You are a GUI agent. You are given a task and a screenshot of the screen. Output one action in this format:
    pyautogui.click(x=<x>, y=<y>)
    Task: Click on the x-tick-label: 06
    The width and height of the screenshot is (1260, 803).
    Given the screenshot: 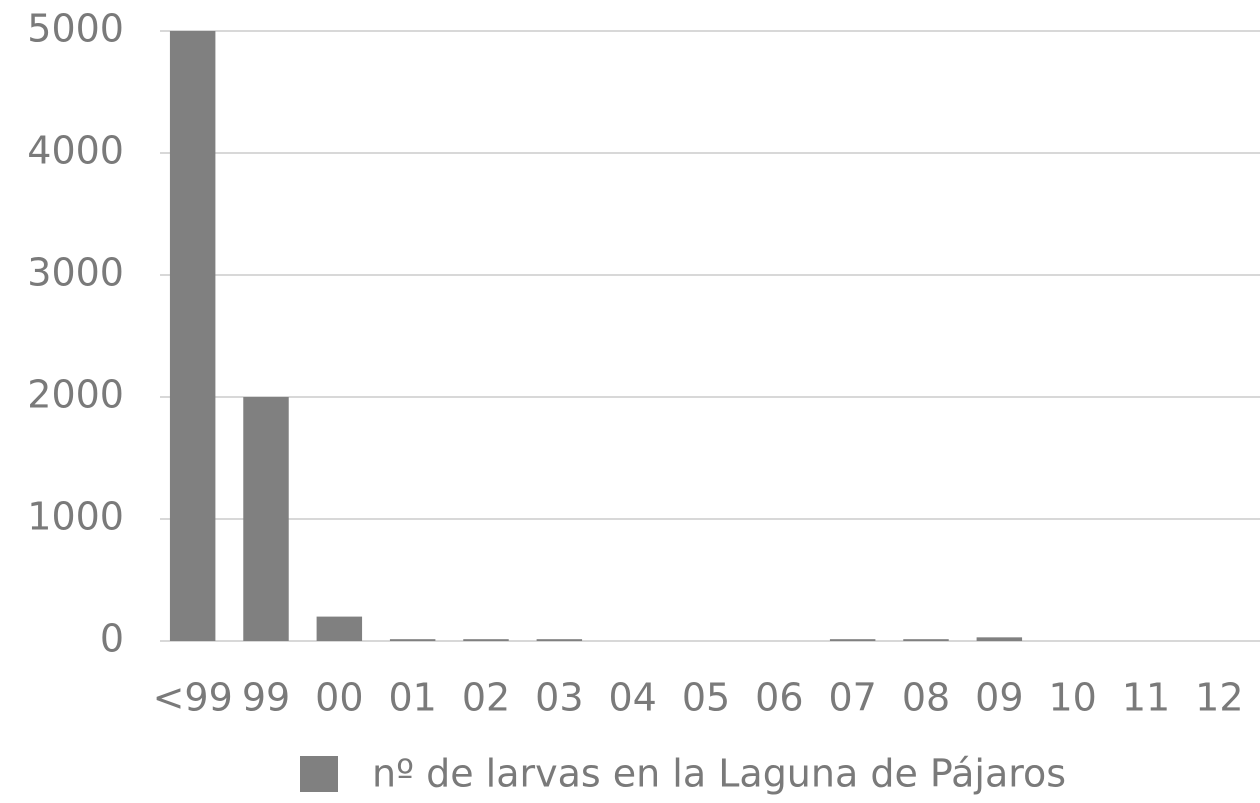 What is the action you would take?
    pyautogui.click(x=779, y=698)
    